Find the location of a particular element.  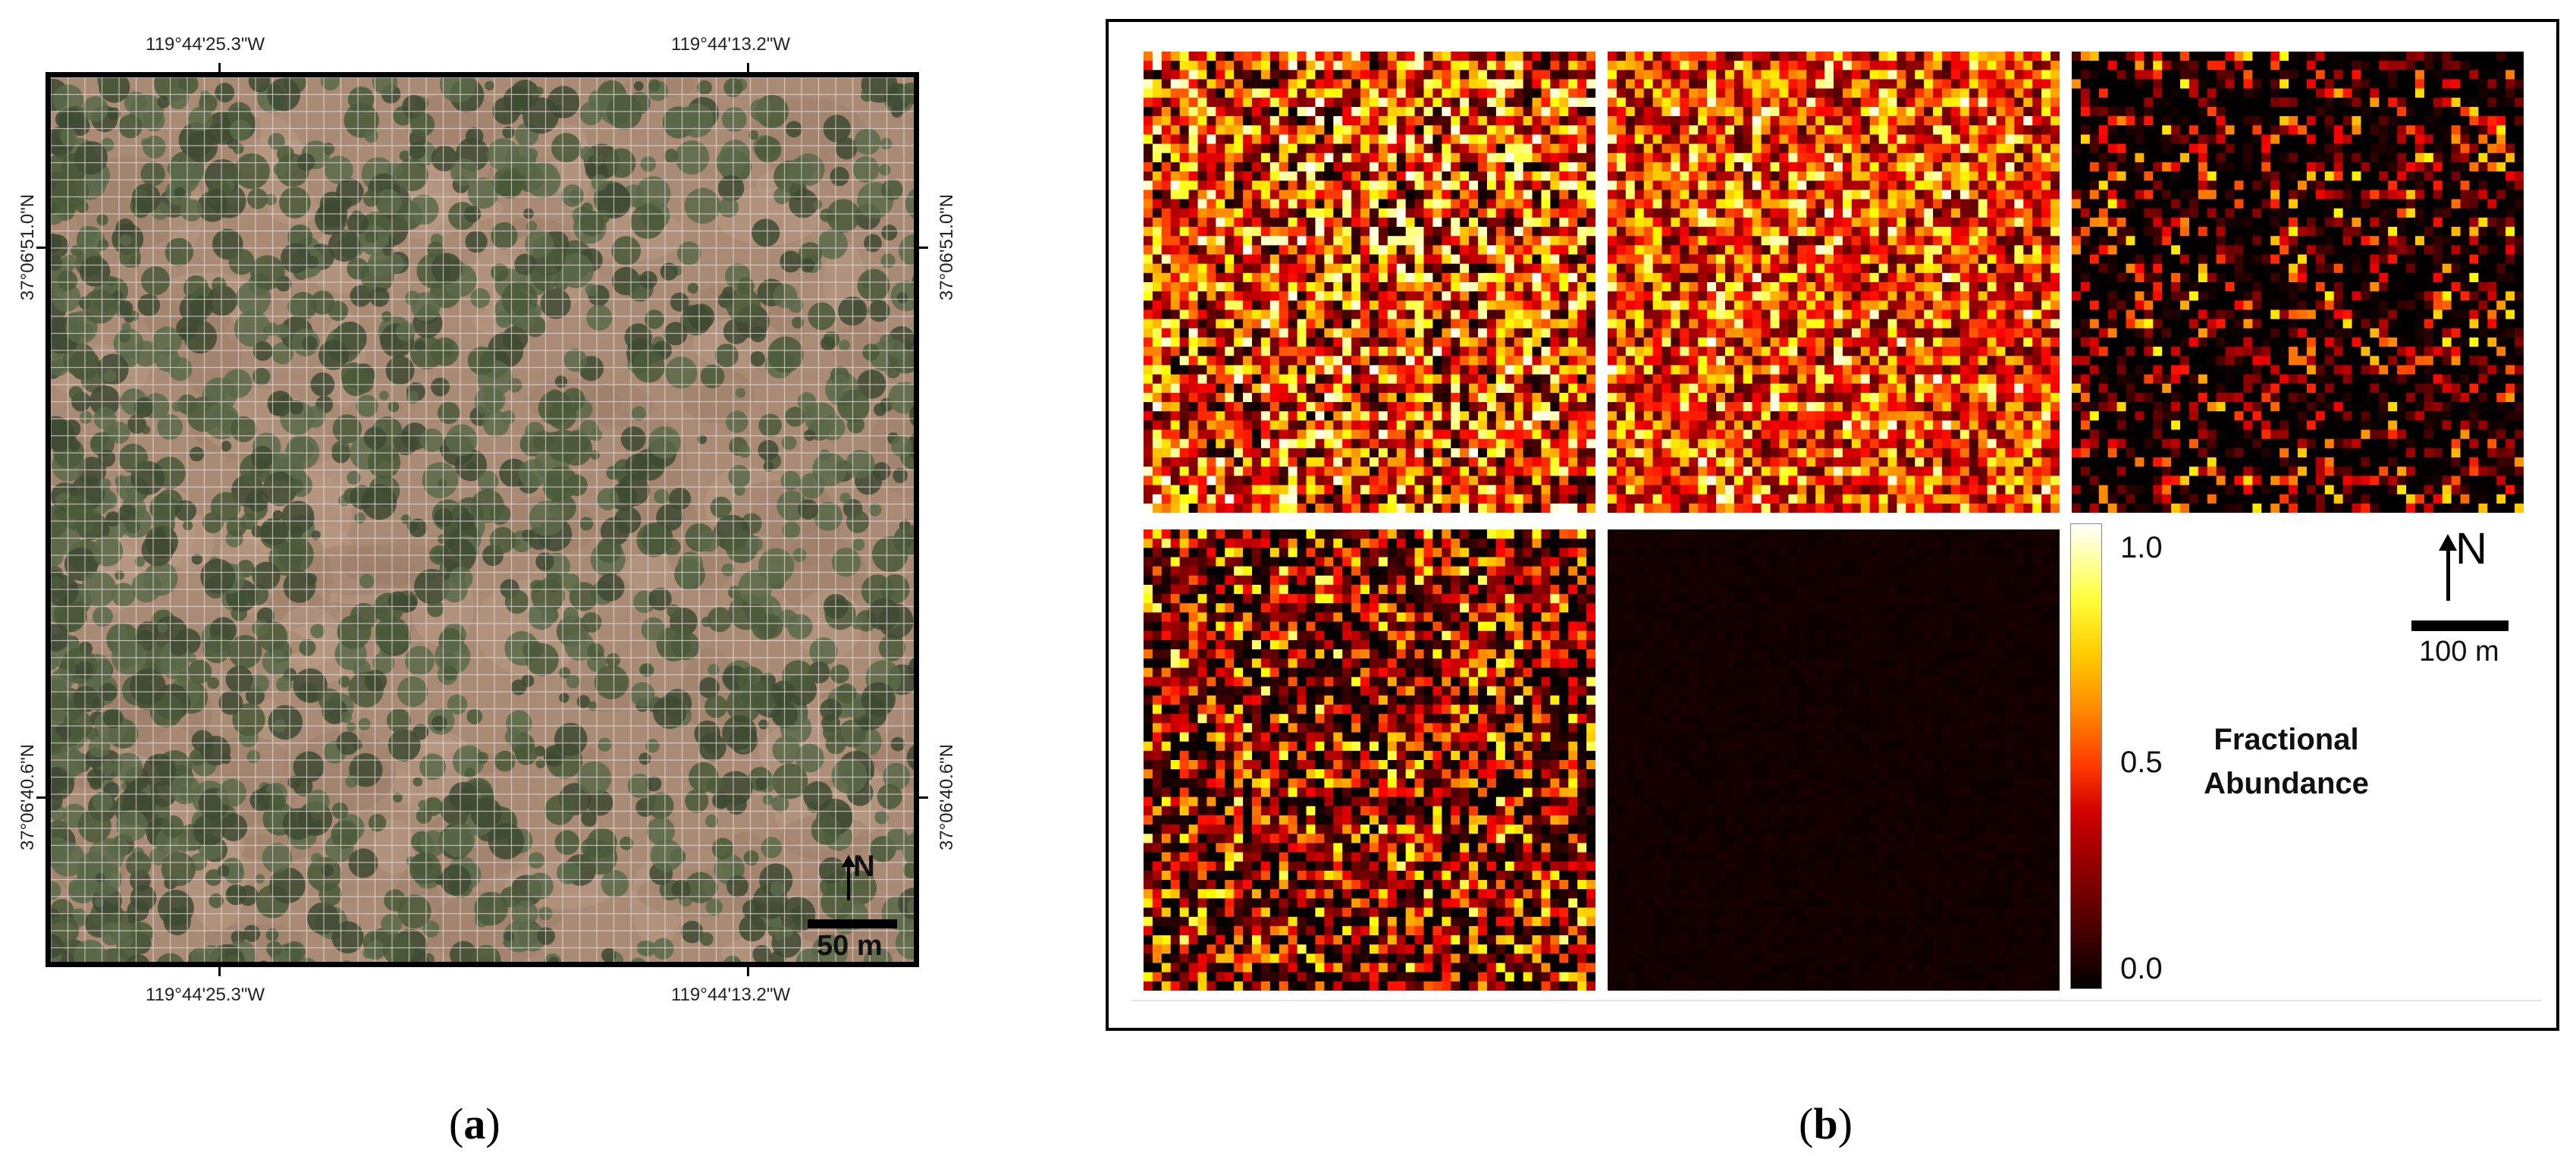

bottom-coord-left: 119°44'25.3"W is located at coordinates (205, 995).